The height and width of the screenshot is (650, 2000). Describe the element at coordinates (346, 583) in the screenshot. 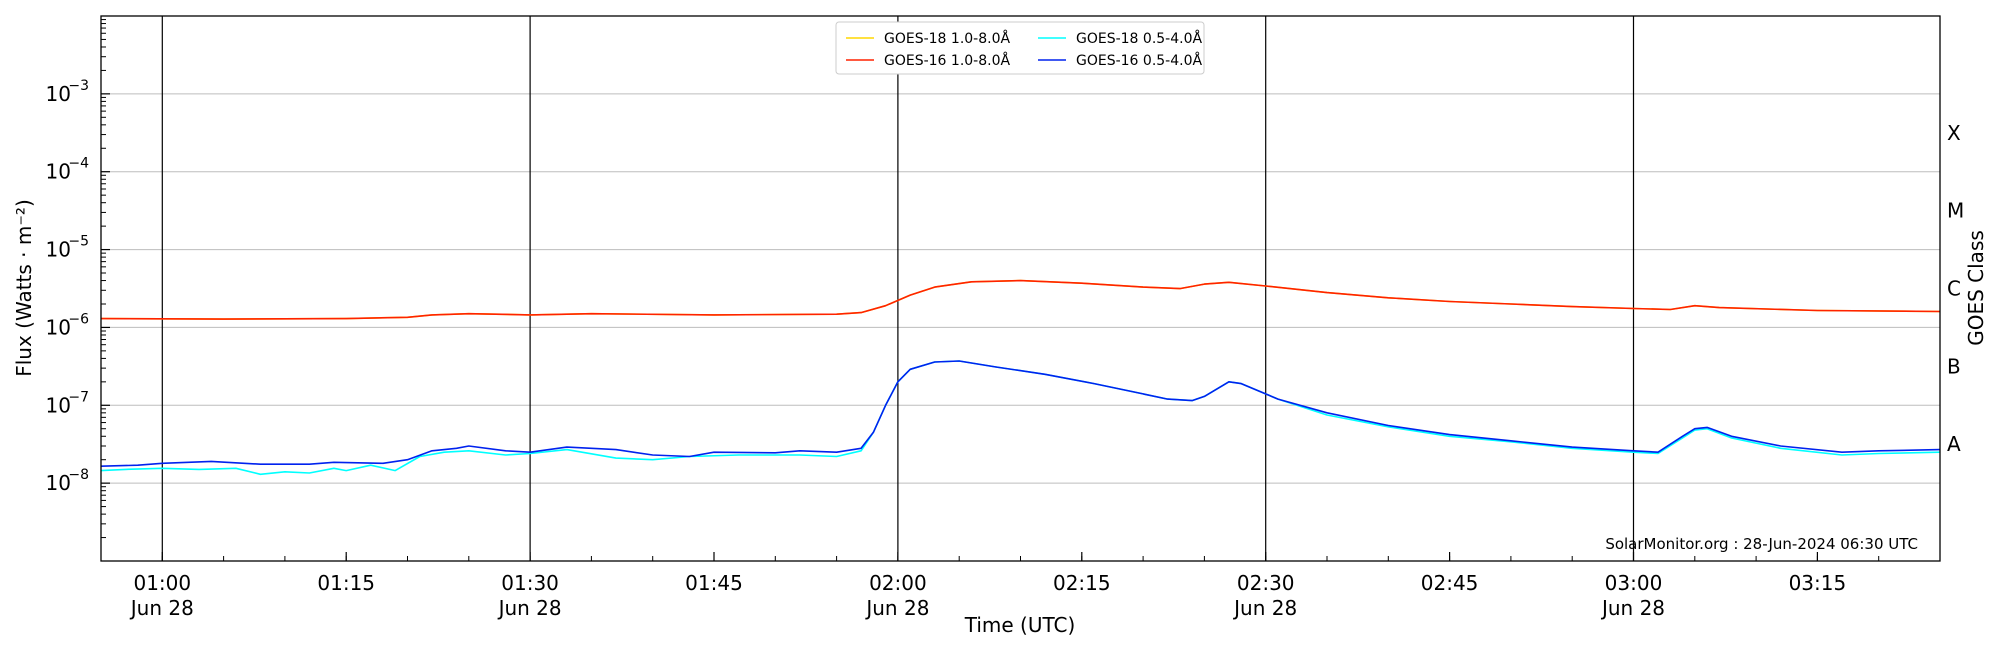

I see `x-tick-label: 01:15` at that location.